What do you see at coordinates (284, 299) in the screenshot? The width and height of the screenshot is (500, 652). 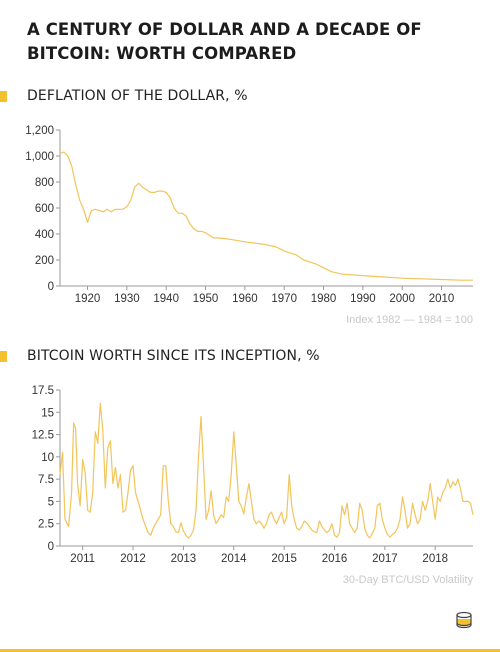 I see `x-tick-label: 1970` at bounding box center [284, 299].